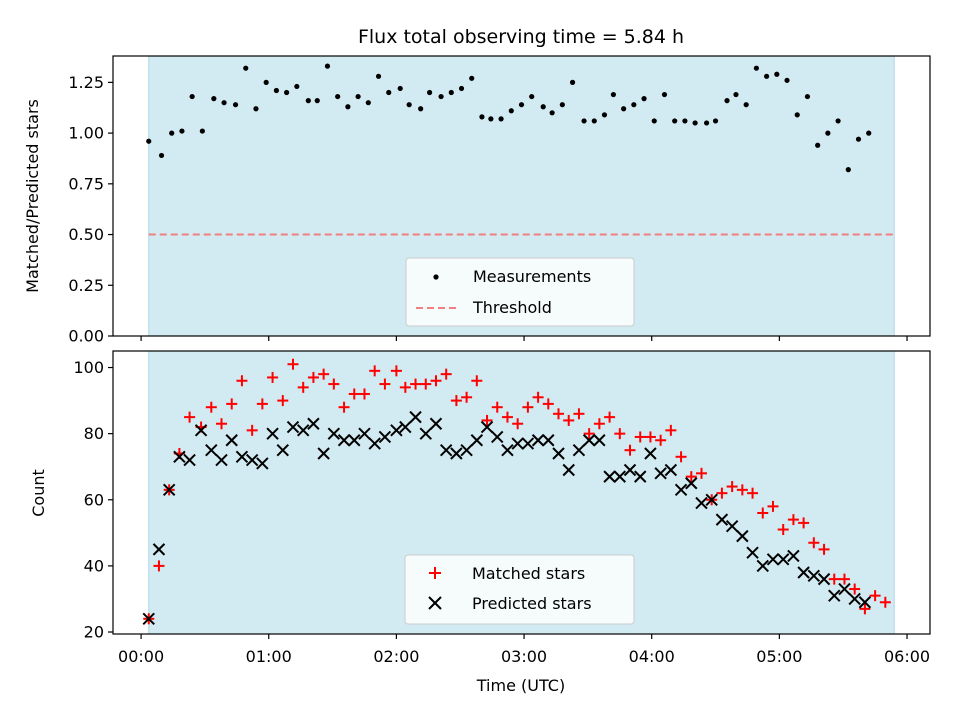 The image size is (960, 720). Describe the element at coordinates (509, 118) in the screenshot. I see `measurement-points` at that location.